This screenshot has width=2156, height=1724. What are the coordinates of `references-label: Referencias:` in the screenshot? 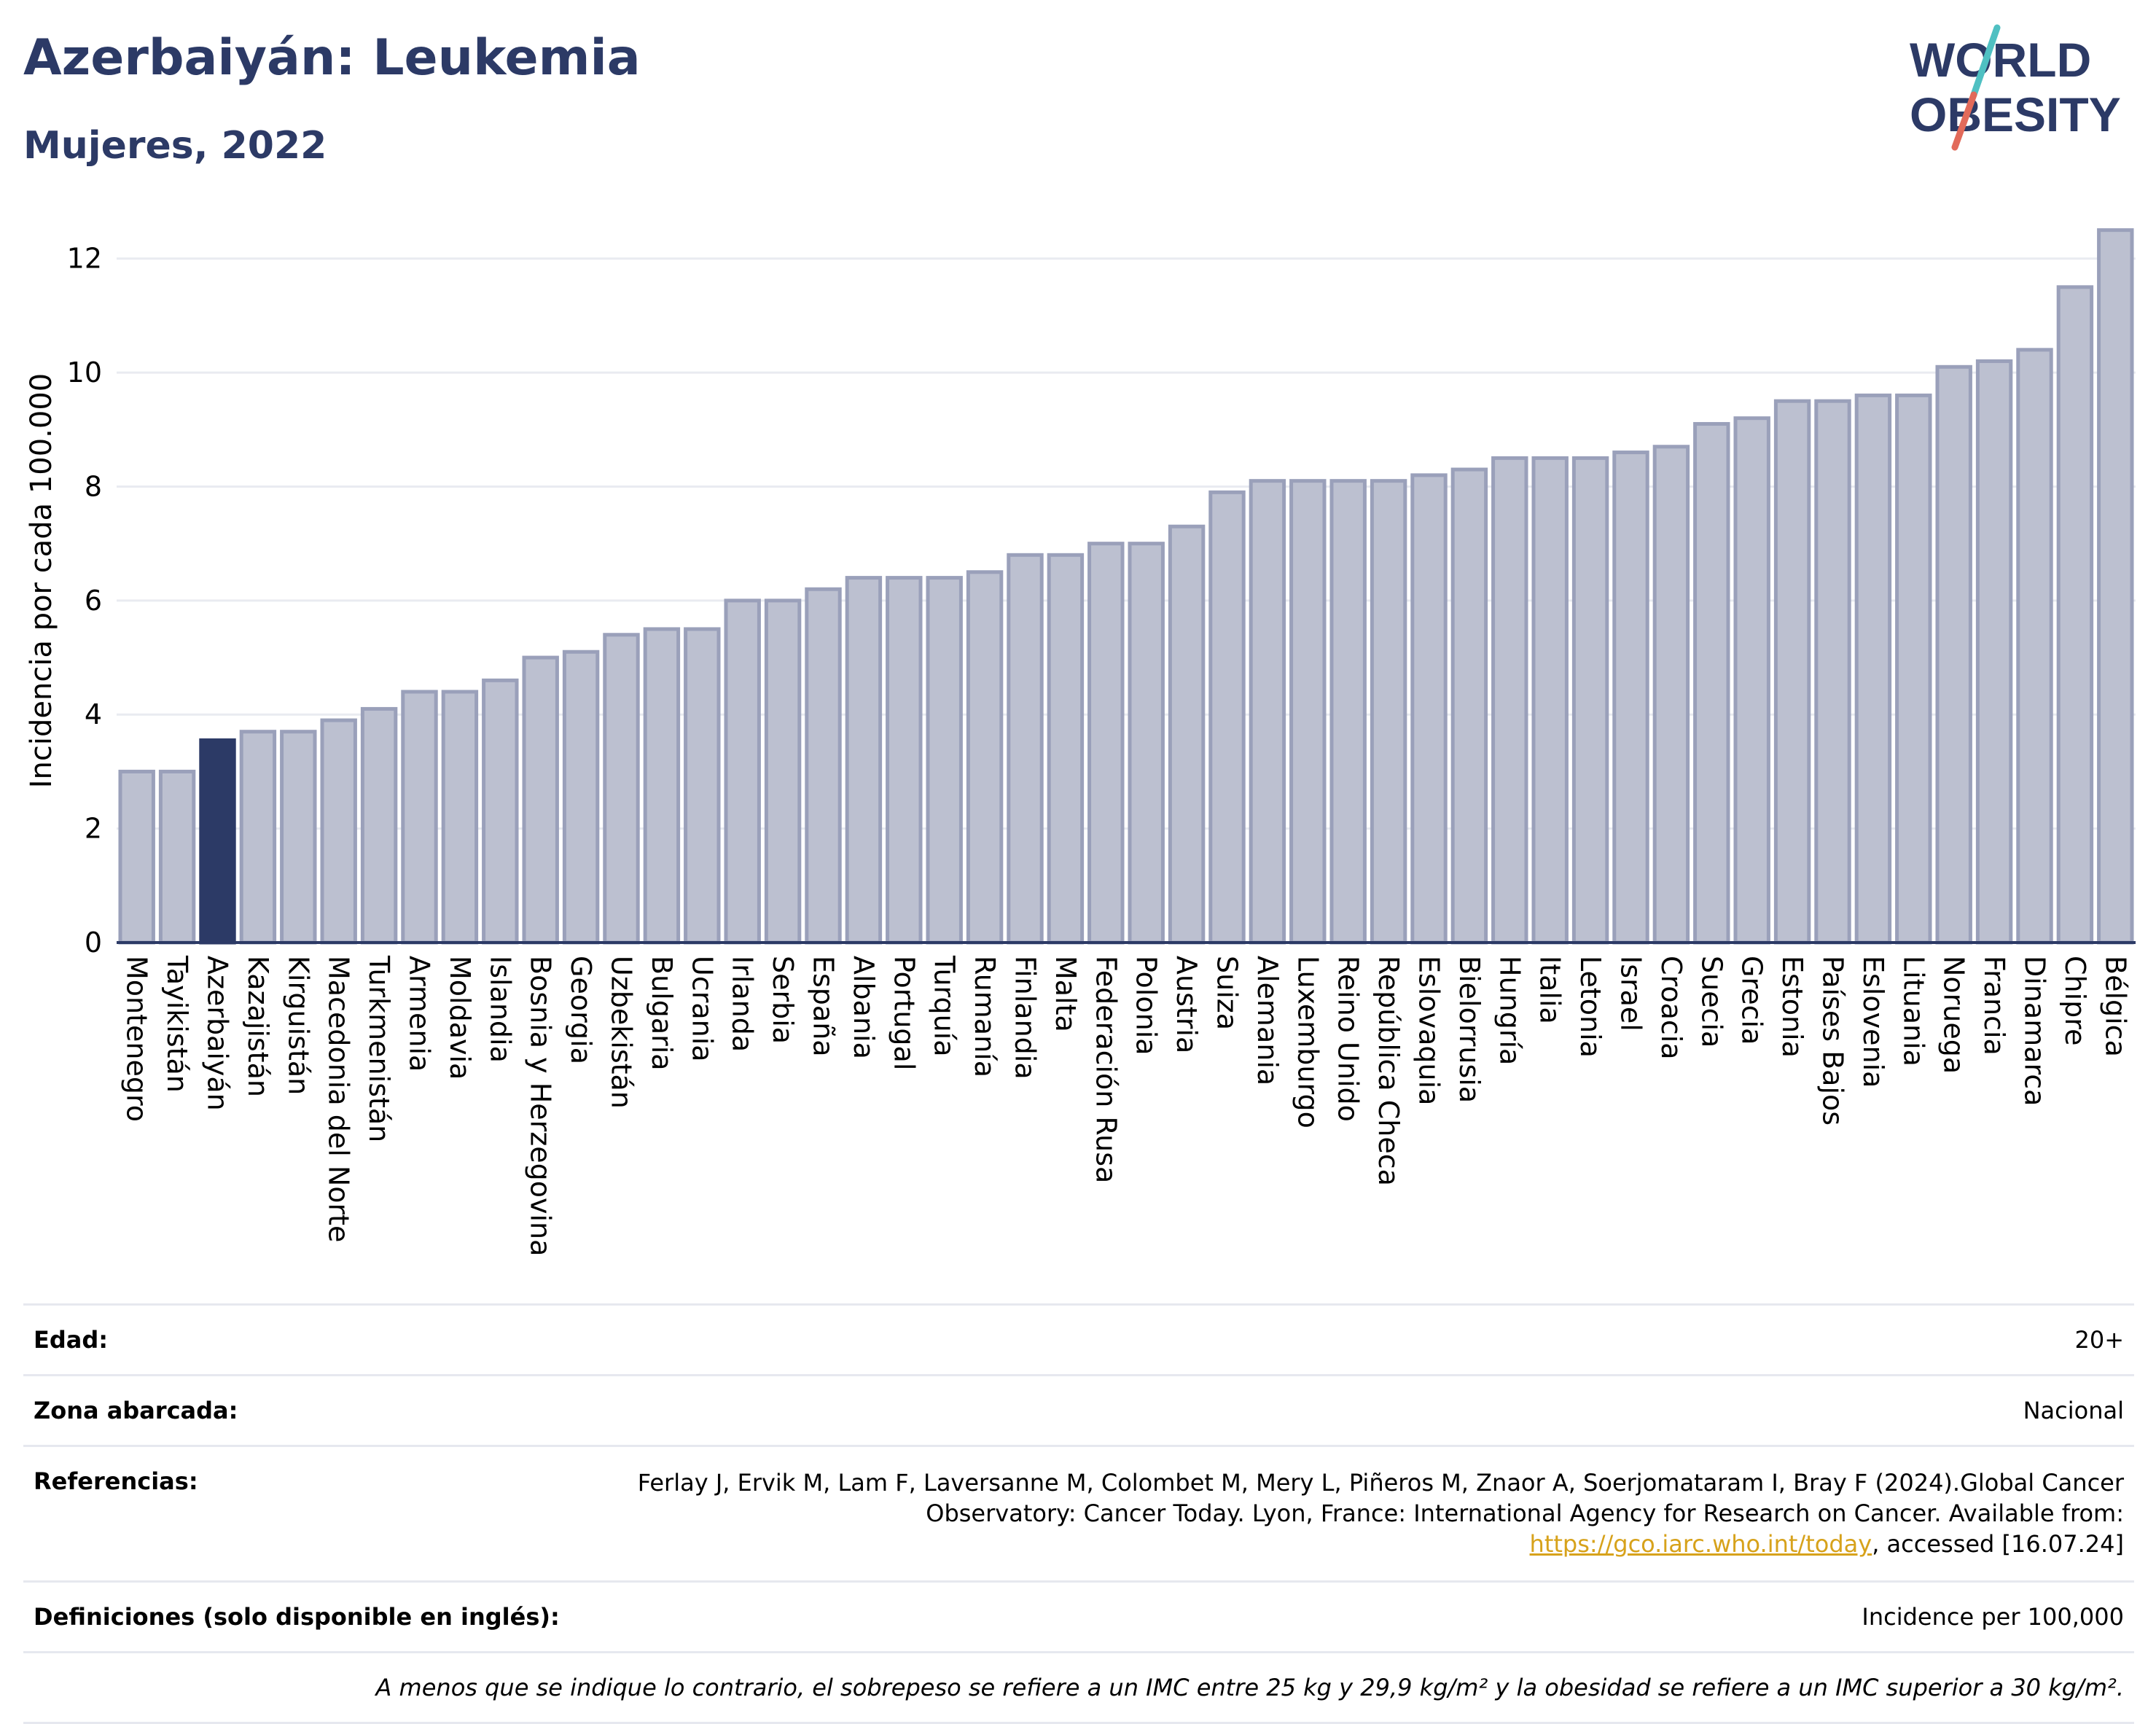 It's located at (116, 1481).